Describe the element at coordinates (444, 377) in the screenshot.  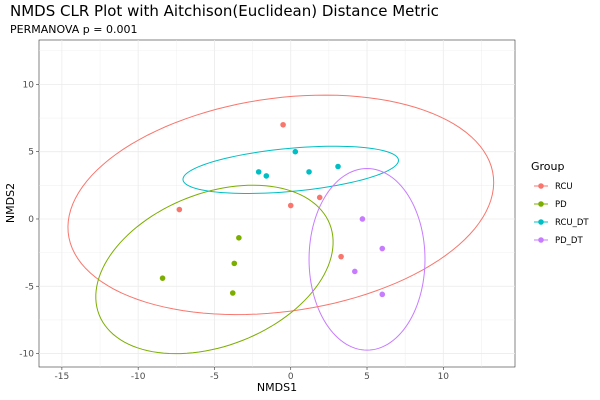
I see `x-tick-label: 10` at that location.